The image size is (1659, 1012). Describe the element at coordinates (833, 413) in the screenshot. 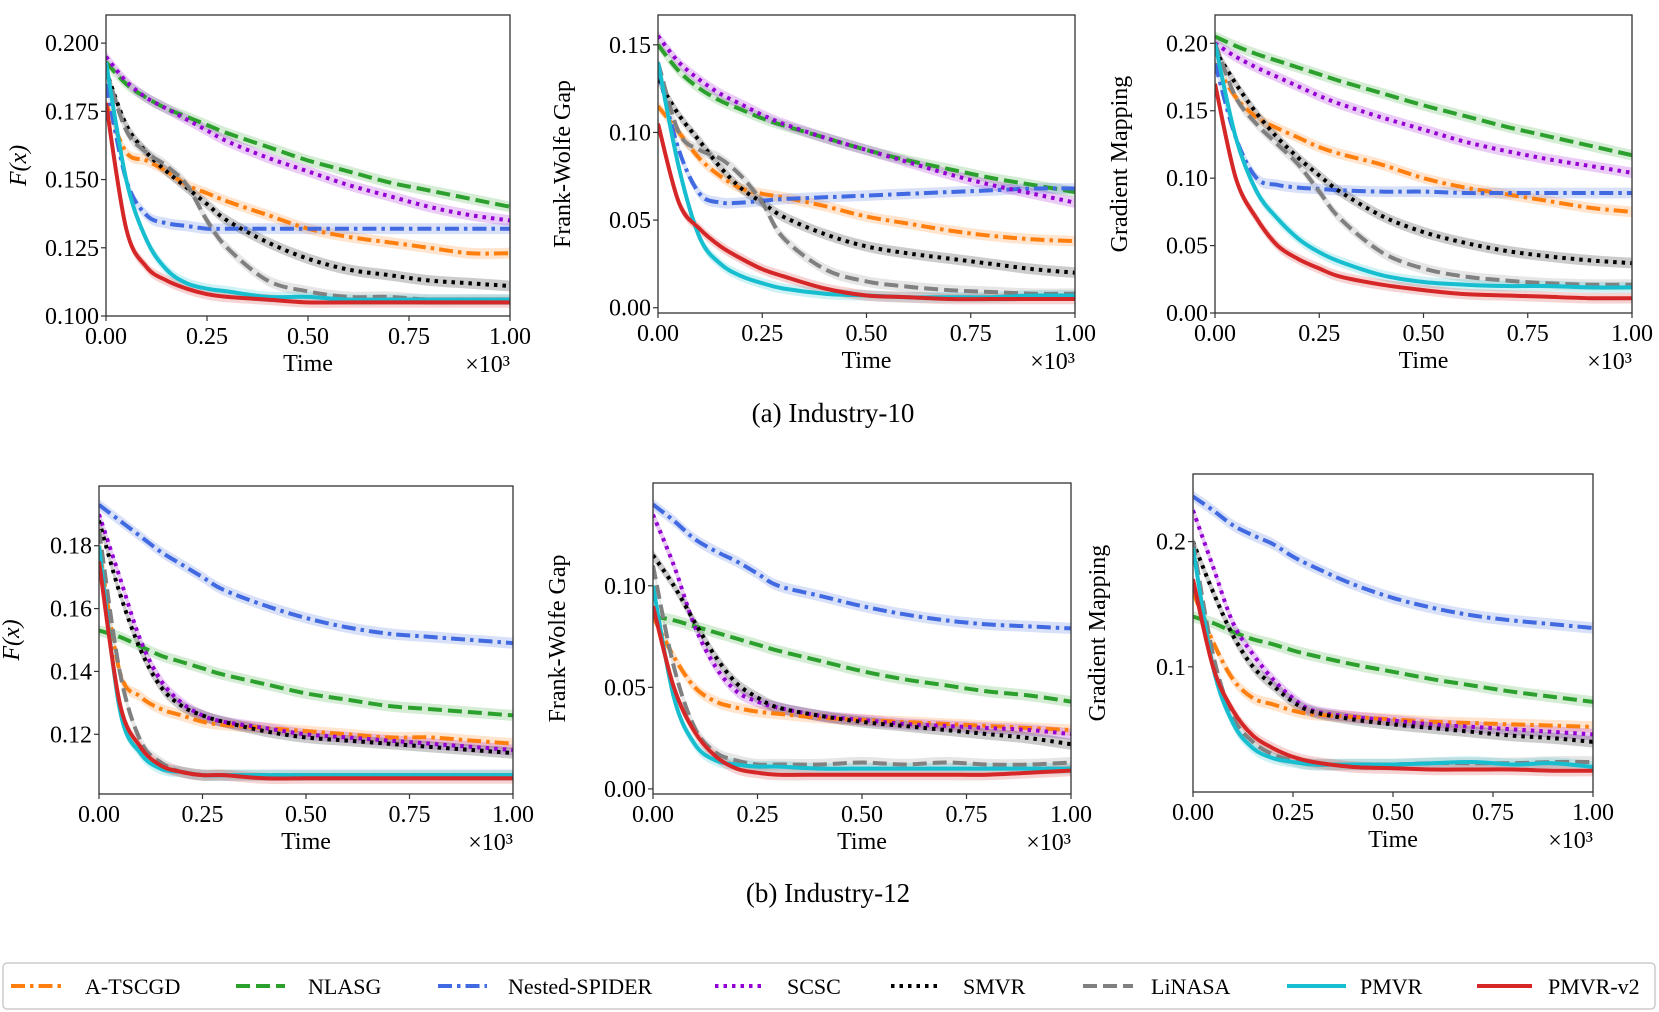

I see `caption-a: (a) Industry-10` at that location.